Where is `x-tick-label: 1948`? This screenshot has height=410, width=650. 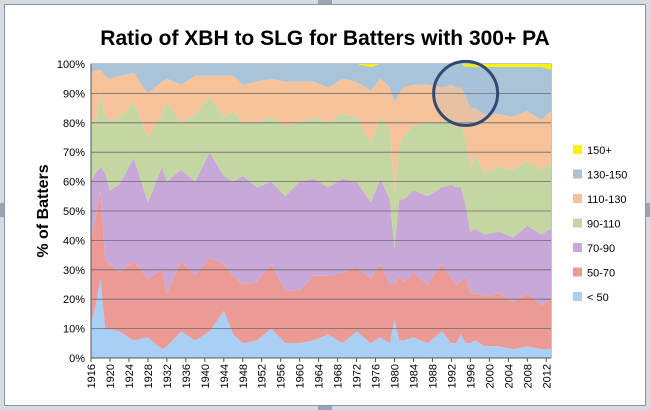
x-tick-label: 1948 is located at coordinates (244, 376).